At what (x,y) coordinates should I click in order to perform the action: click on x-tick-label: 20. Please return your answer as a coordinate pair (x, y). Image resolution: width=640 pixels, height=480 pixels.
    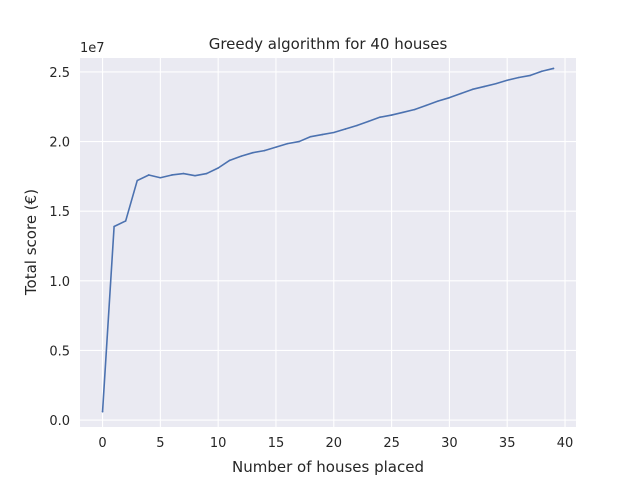
    Looking at the image, I should click on (334, 443).